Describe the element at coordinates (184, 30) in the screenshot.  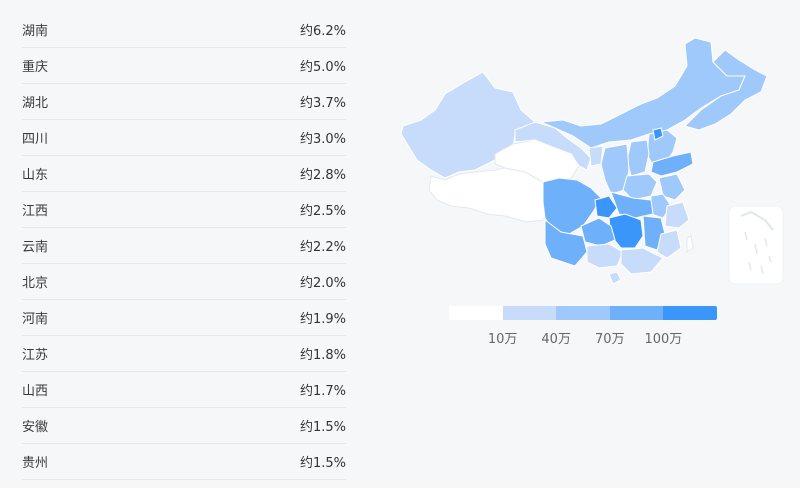
I see `region-row: 湖南 约6.2%` at that location.